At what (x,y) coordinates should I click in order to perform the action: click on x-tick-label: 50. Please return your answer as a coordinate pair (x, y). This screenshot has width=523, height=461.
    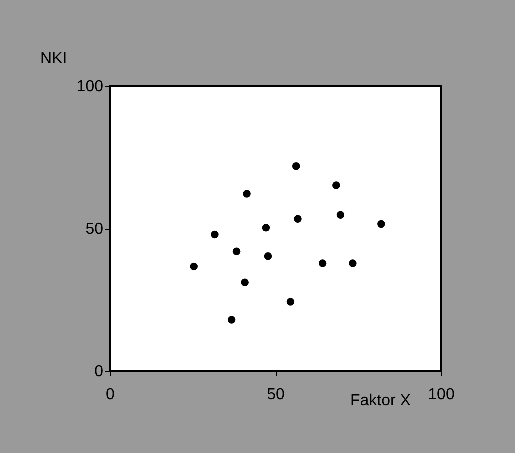
    Looking at the image, I should click on (276, 395).